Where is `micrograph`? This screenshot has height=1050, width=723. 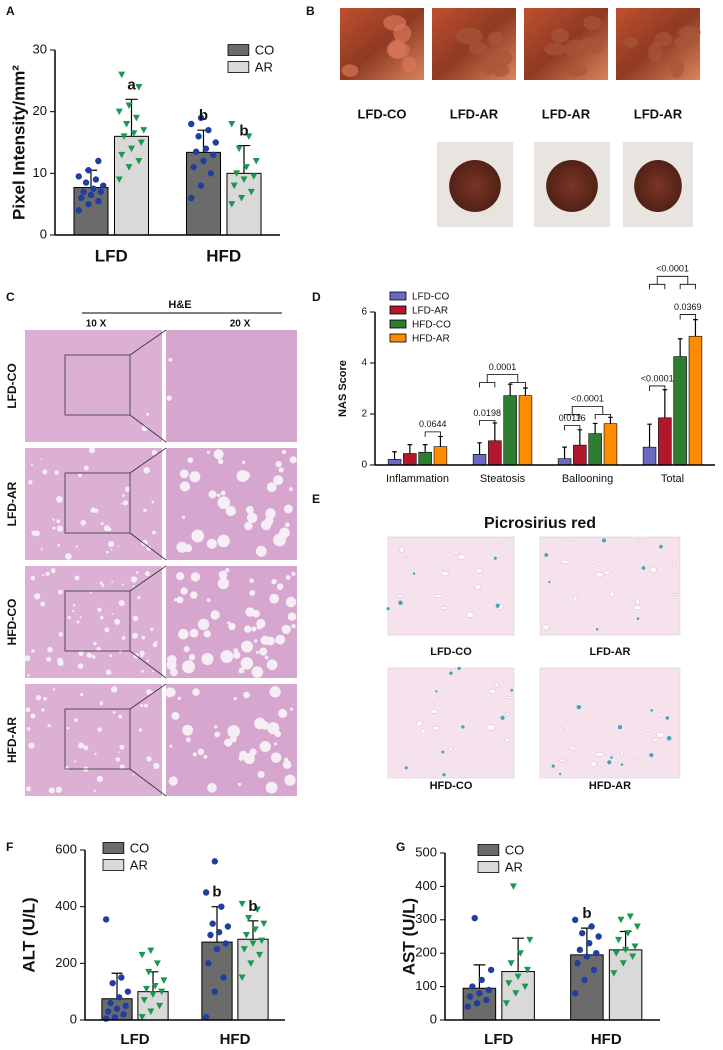
micrograph is located at coordinates (451, 586).